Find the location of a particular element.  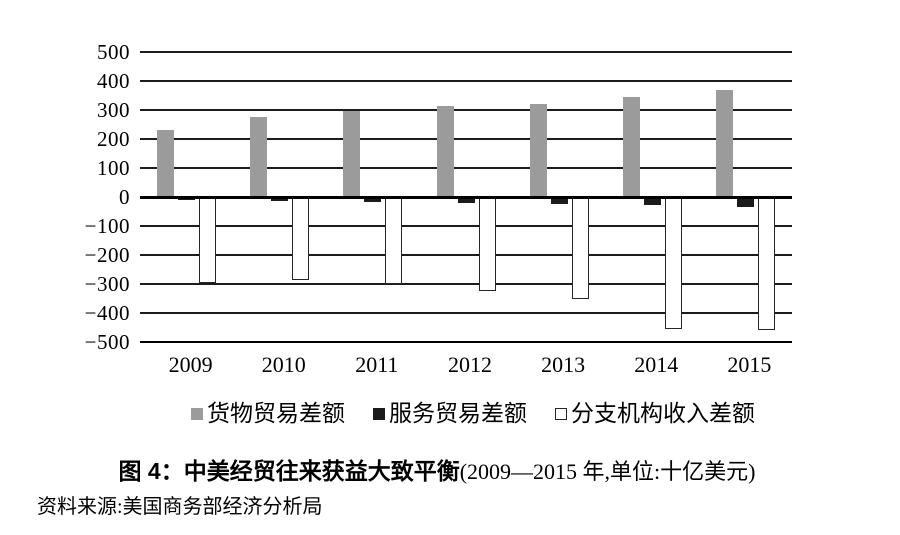

legend-item-services-trade-balance: 服务贸易差额 is located at coordinates (450, 414).